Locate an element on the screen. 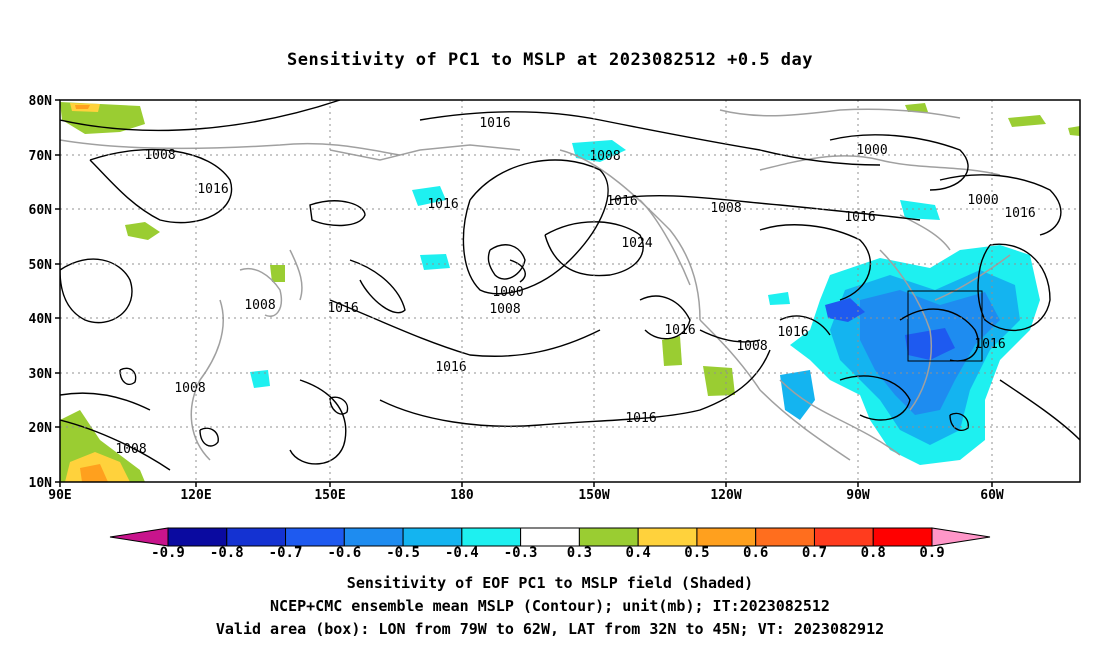  lat-label: 50N is located at coordinates (41, 265).